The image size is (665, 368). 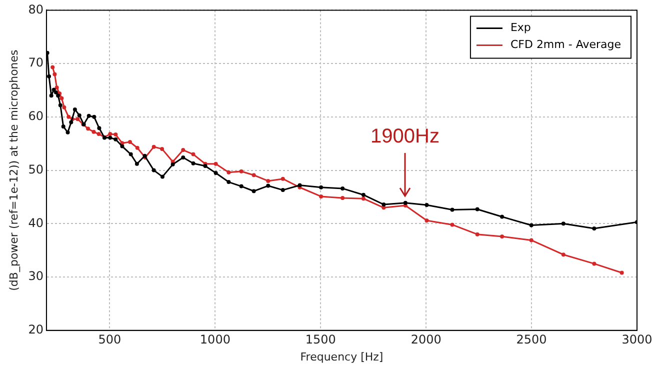 I want to click on y-tick-label: 60, so click(x=36, y=116).